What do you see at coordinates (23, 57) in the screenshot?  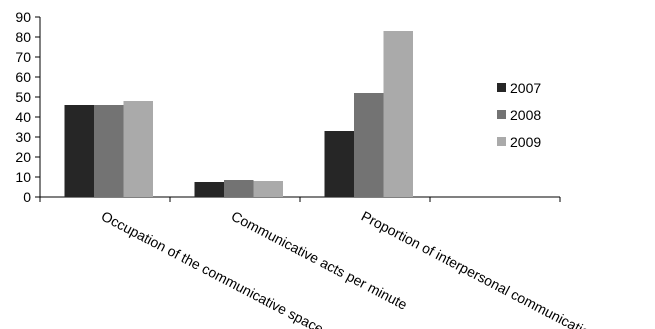 I see `y-tick-label: 70` at bounding box center [23, 57].